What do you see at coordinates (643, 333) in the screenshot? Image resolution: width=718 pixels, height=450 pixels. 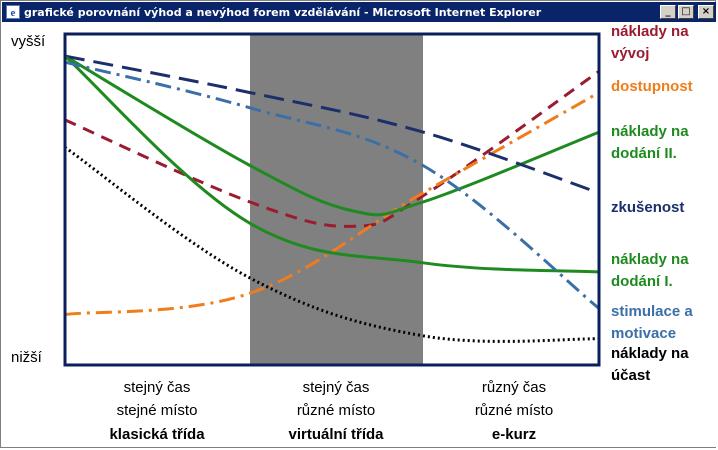 I see `legend-label-6-line2: motivace` at bounding box center [643, 333].